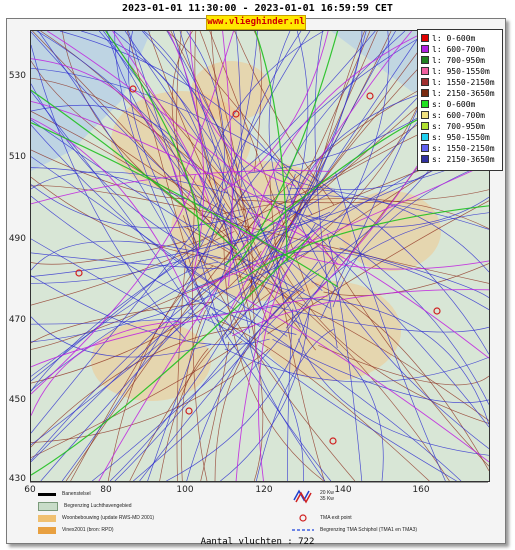 This screenshot has height=550, width=515. I want to click on key-kw20-label: 20 Kw, so click(327, 493).